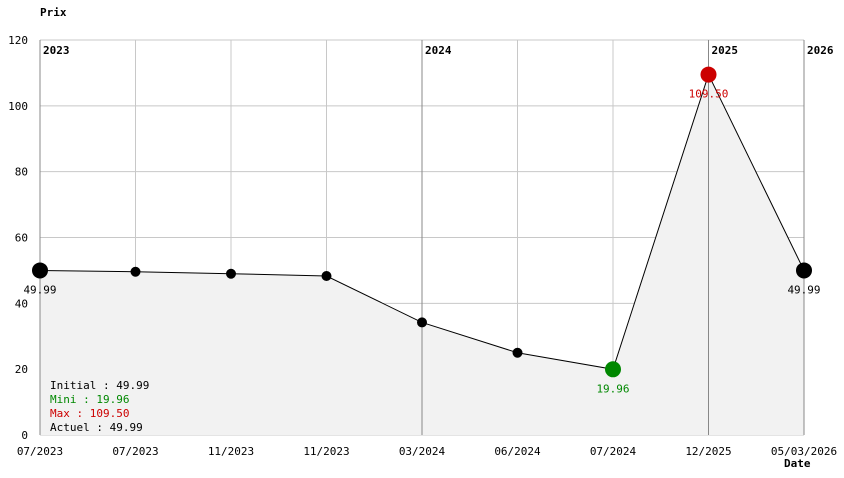  I want to click on legend-line: Initial : 49.99, so click(99, 385).